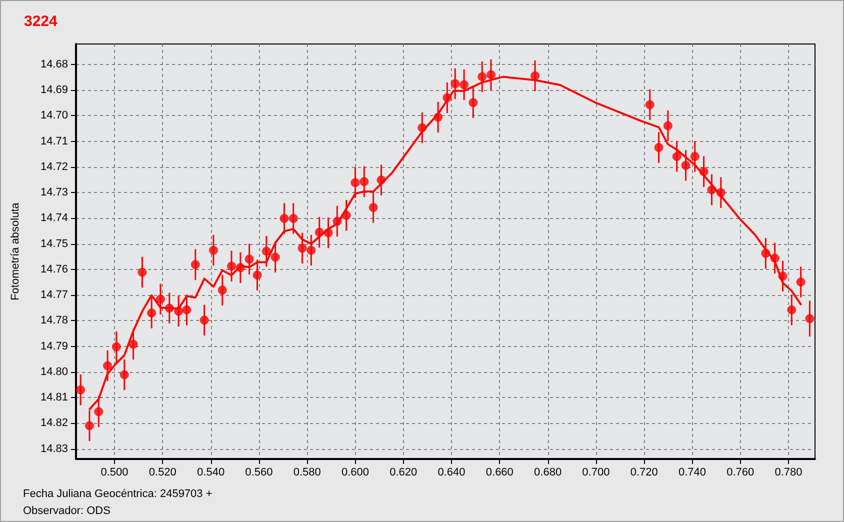  What do you see at coordinates (54, 320) in the screenshot?
I see `y-tick-label: 14.78` at bounding box center [54, 320].